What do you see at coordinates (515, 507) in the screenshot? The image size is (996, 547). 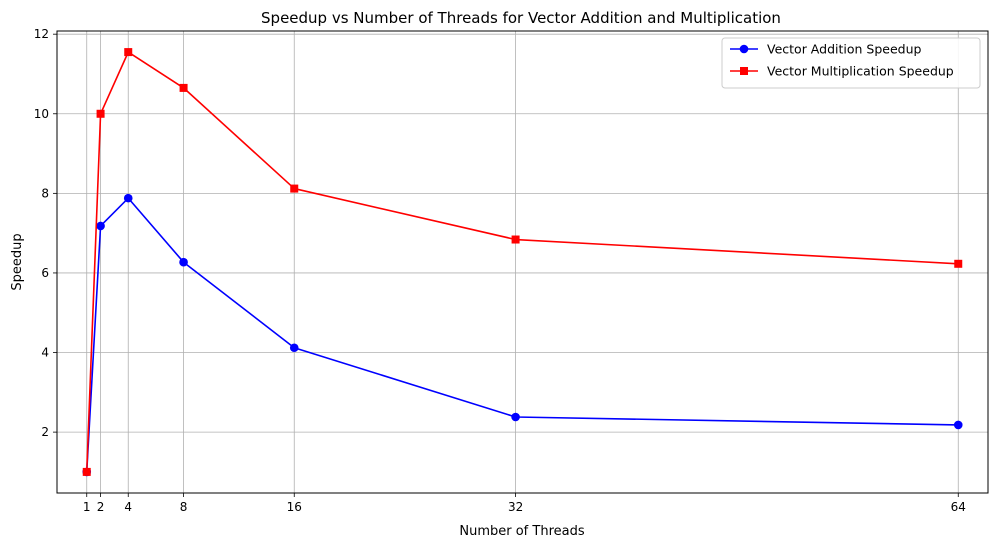 I see `x-tick-label: 32` at bounding box center [515, 507].